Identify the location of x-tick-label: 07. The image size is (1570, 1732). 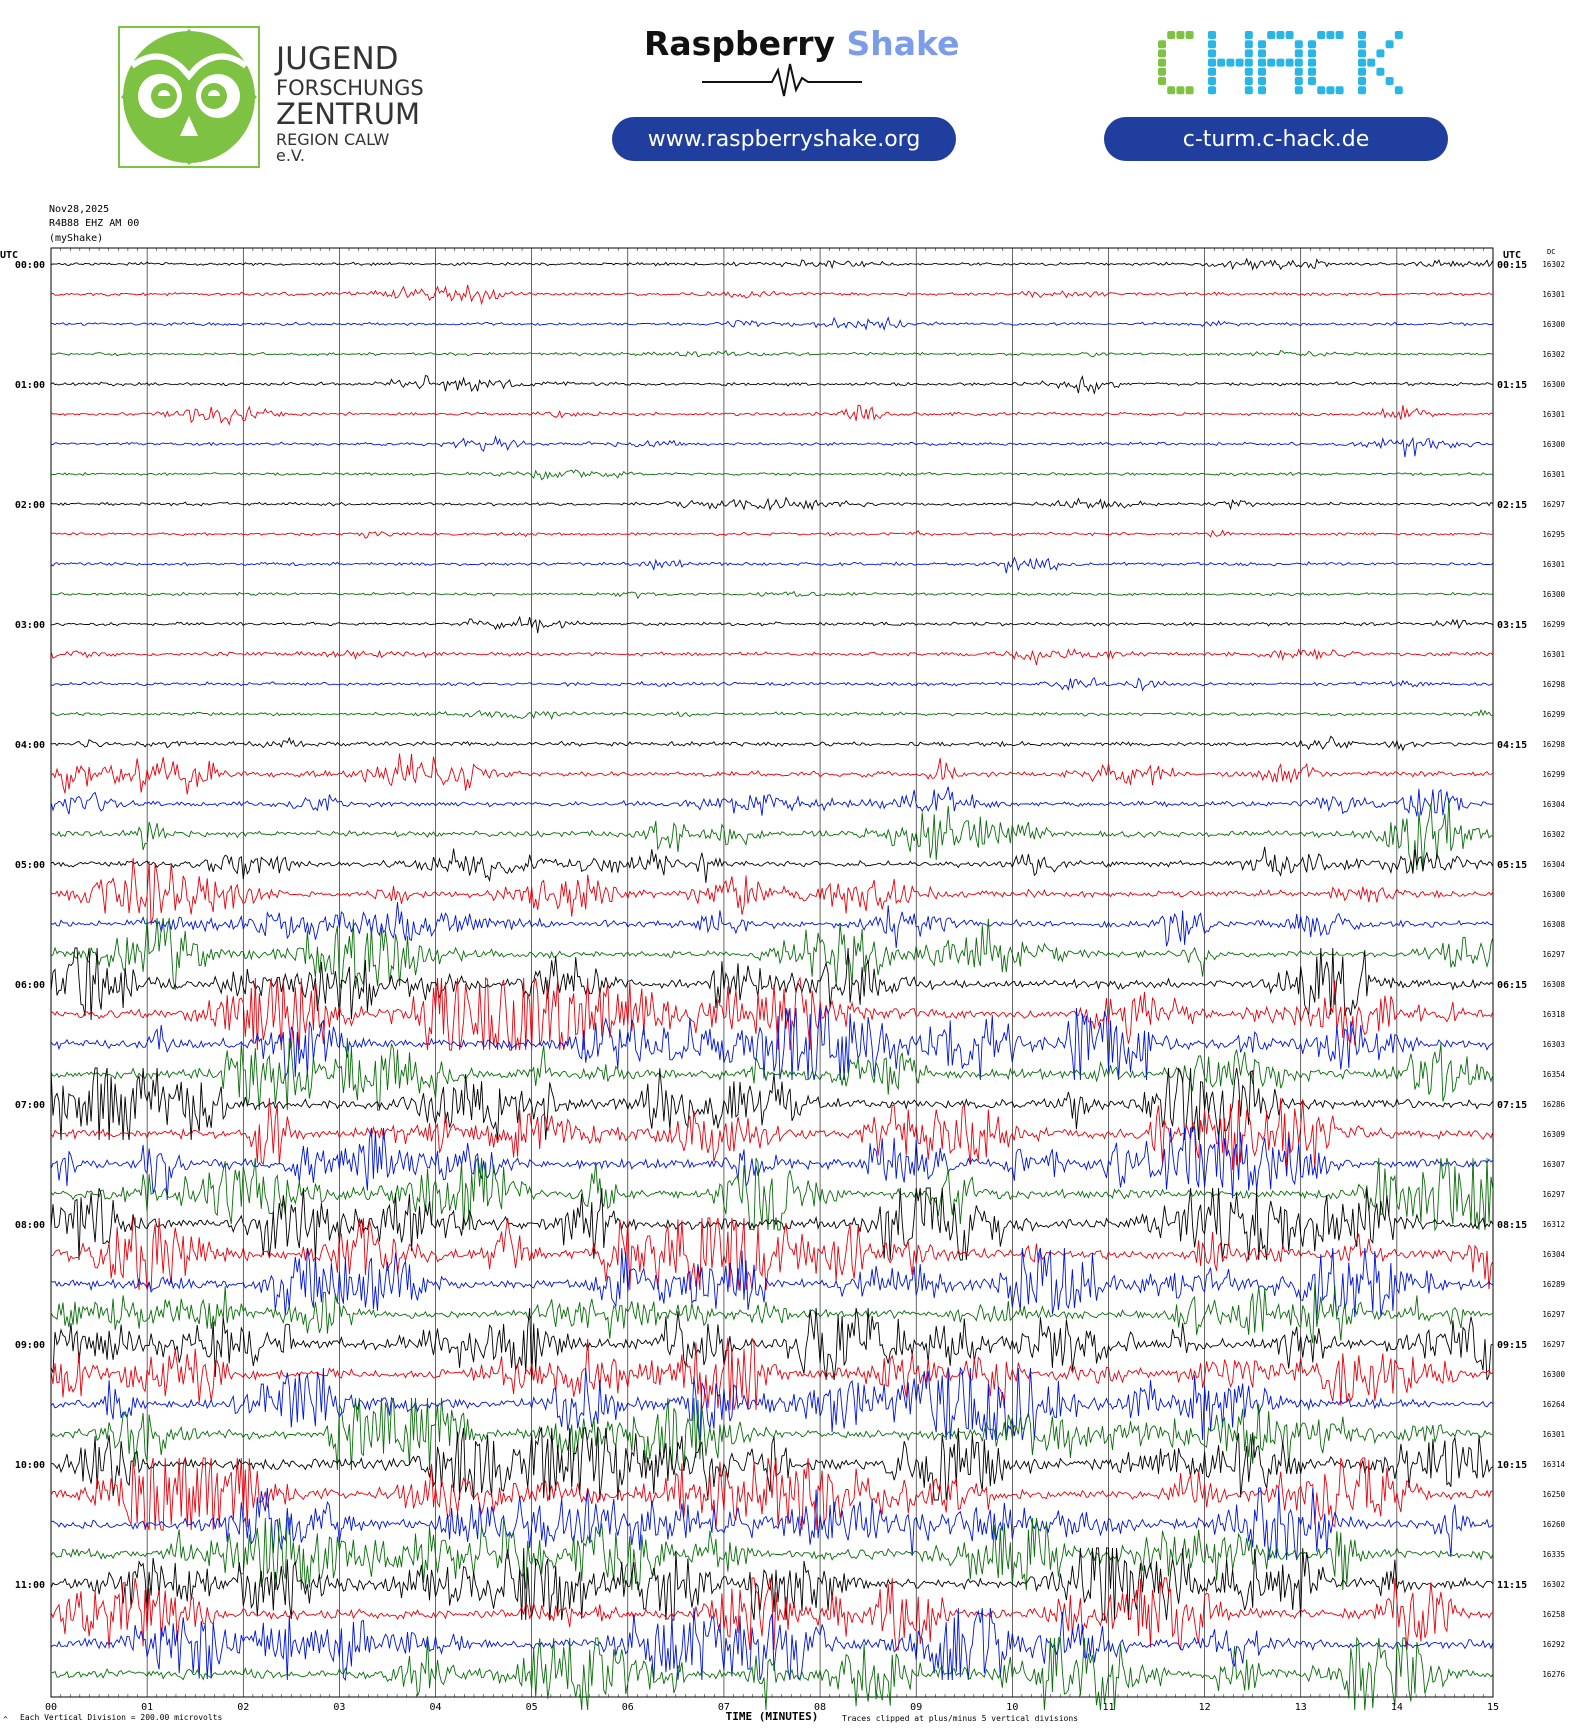
(724, 1707).